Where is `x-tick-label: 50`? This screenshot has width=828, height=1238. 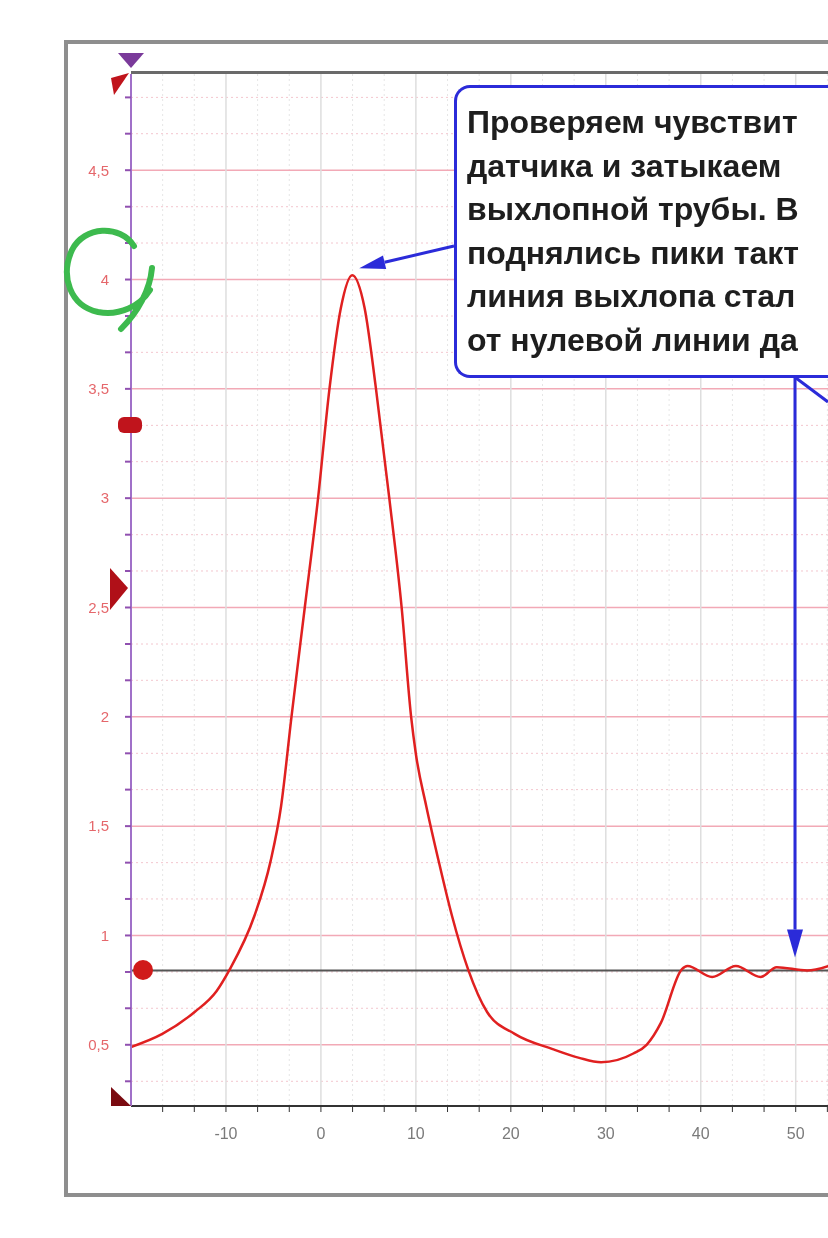
x-tick-label: 50 is located at coordinates (795, 1134).